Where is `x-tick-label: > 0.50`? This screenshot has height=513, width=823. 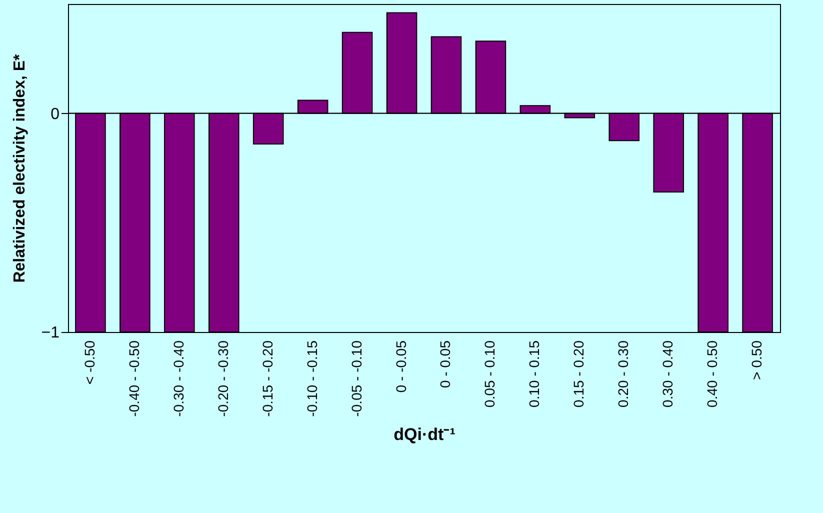
x-tick-label: > 0.50 is located at coordinates (756, 360).